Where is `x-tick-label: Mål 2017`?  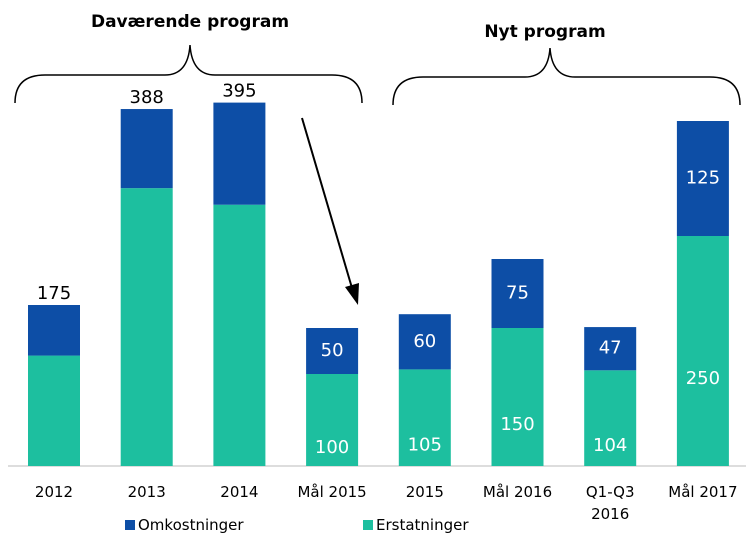 x-tick-label: Mål 2017 is located at coordinates (703, 492).